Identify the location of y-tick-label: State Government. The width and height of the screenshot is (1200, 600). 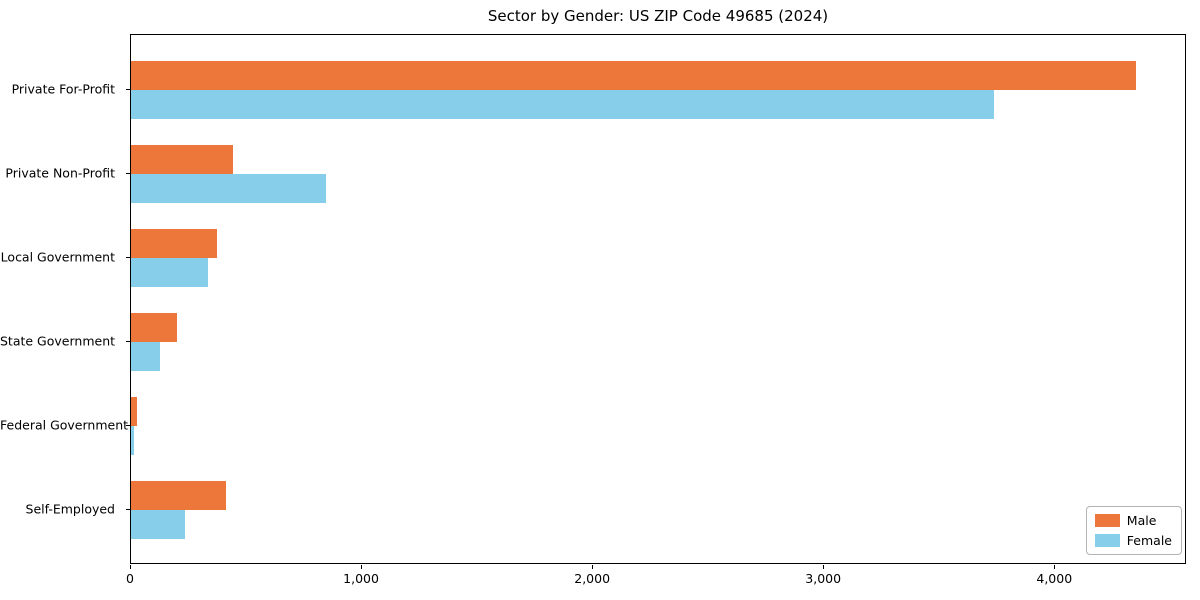
(58, 341).